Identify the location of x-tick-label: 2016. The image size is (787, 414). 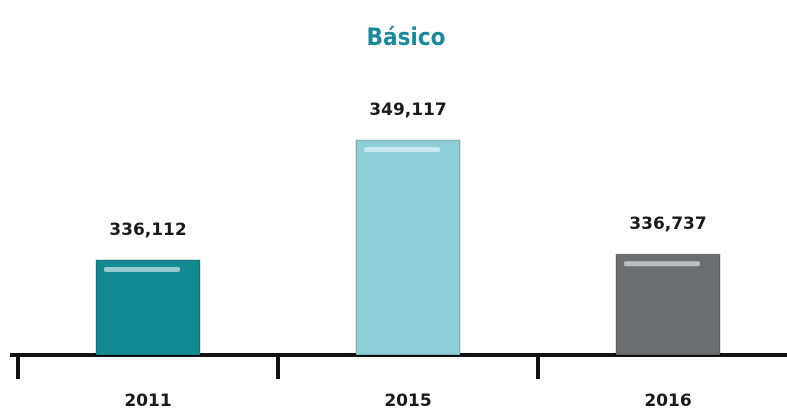
(667, 401).